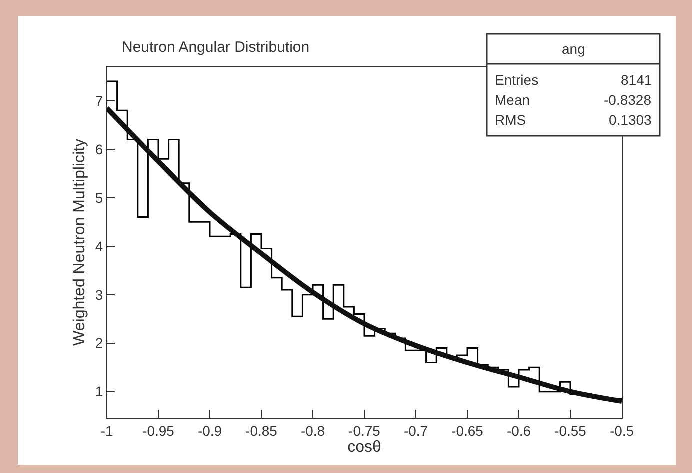 The height and width of the screenshot is (473, 692). What do you see at coordinates (99, 343) in the screenshot?
I see `y-tick-label: 2` at bounding box center [99, 343].